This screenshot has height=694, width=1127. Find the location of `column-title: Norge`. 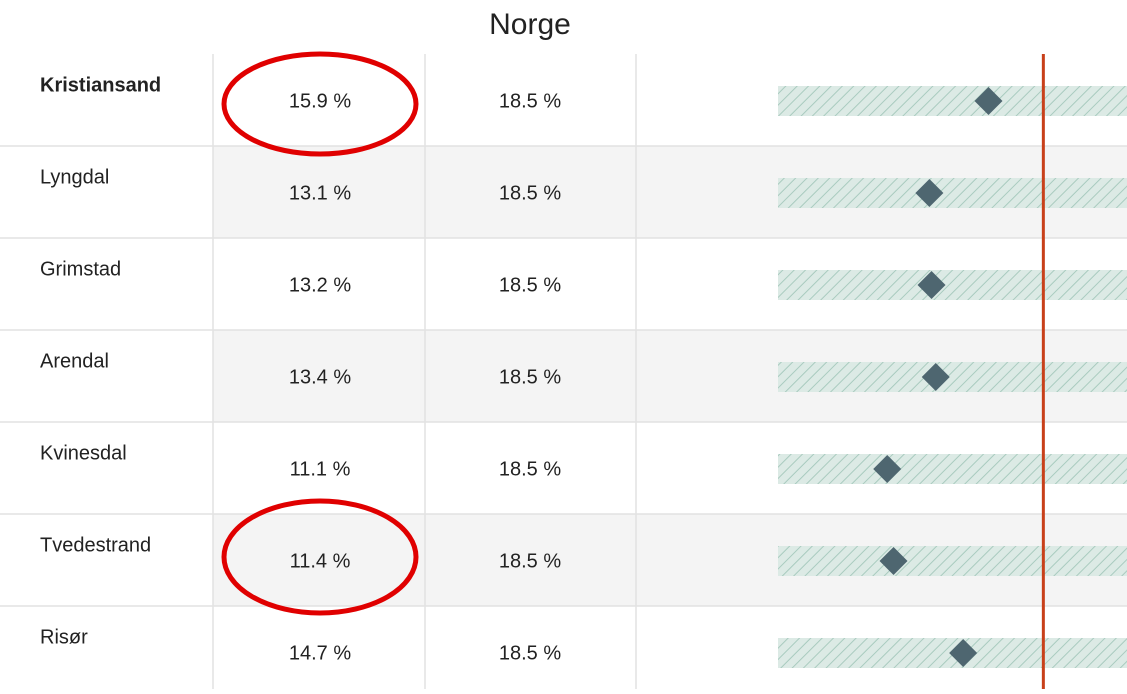

column-title: Norge is located at coordinates (530, 24).